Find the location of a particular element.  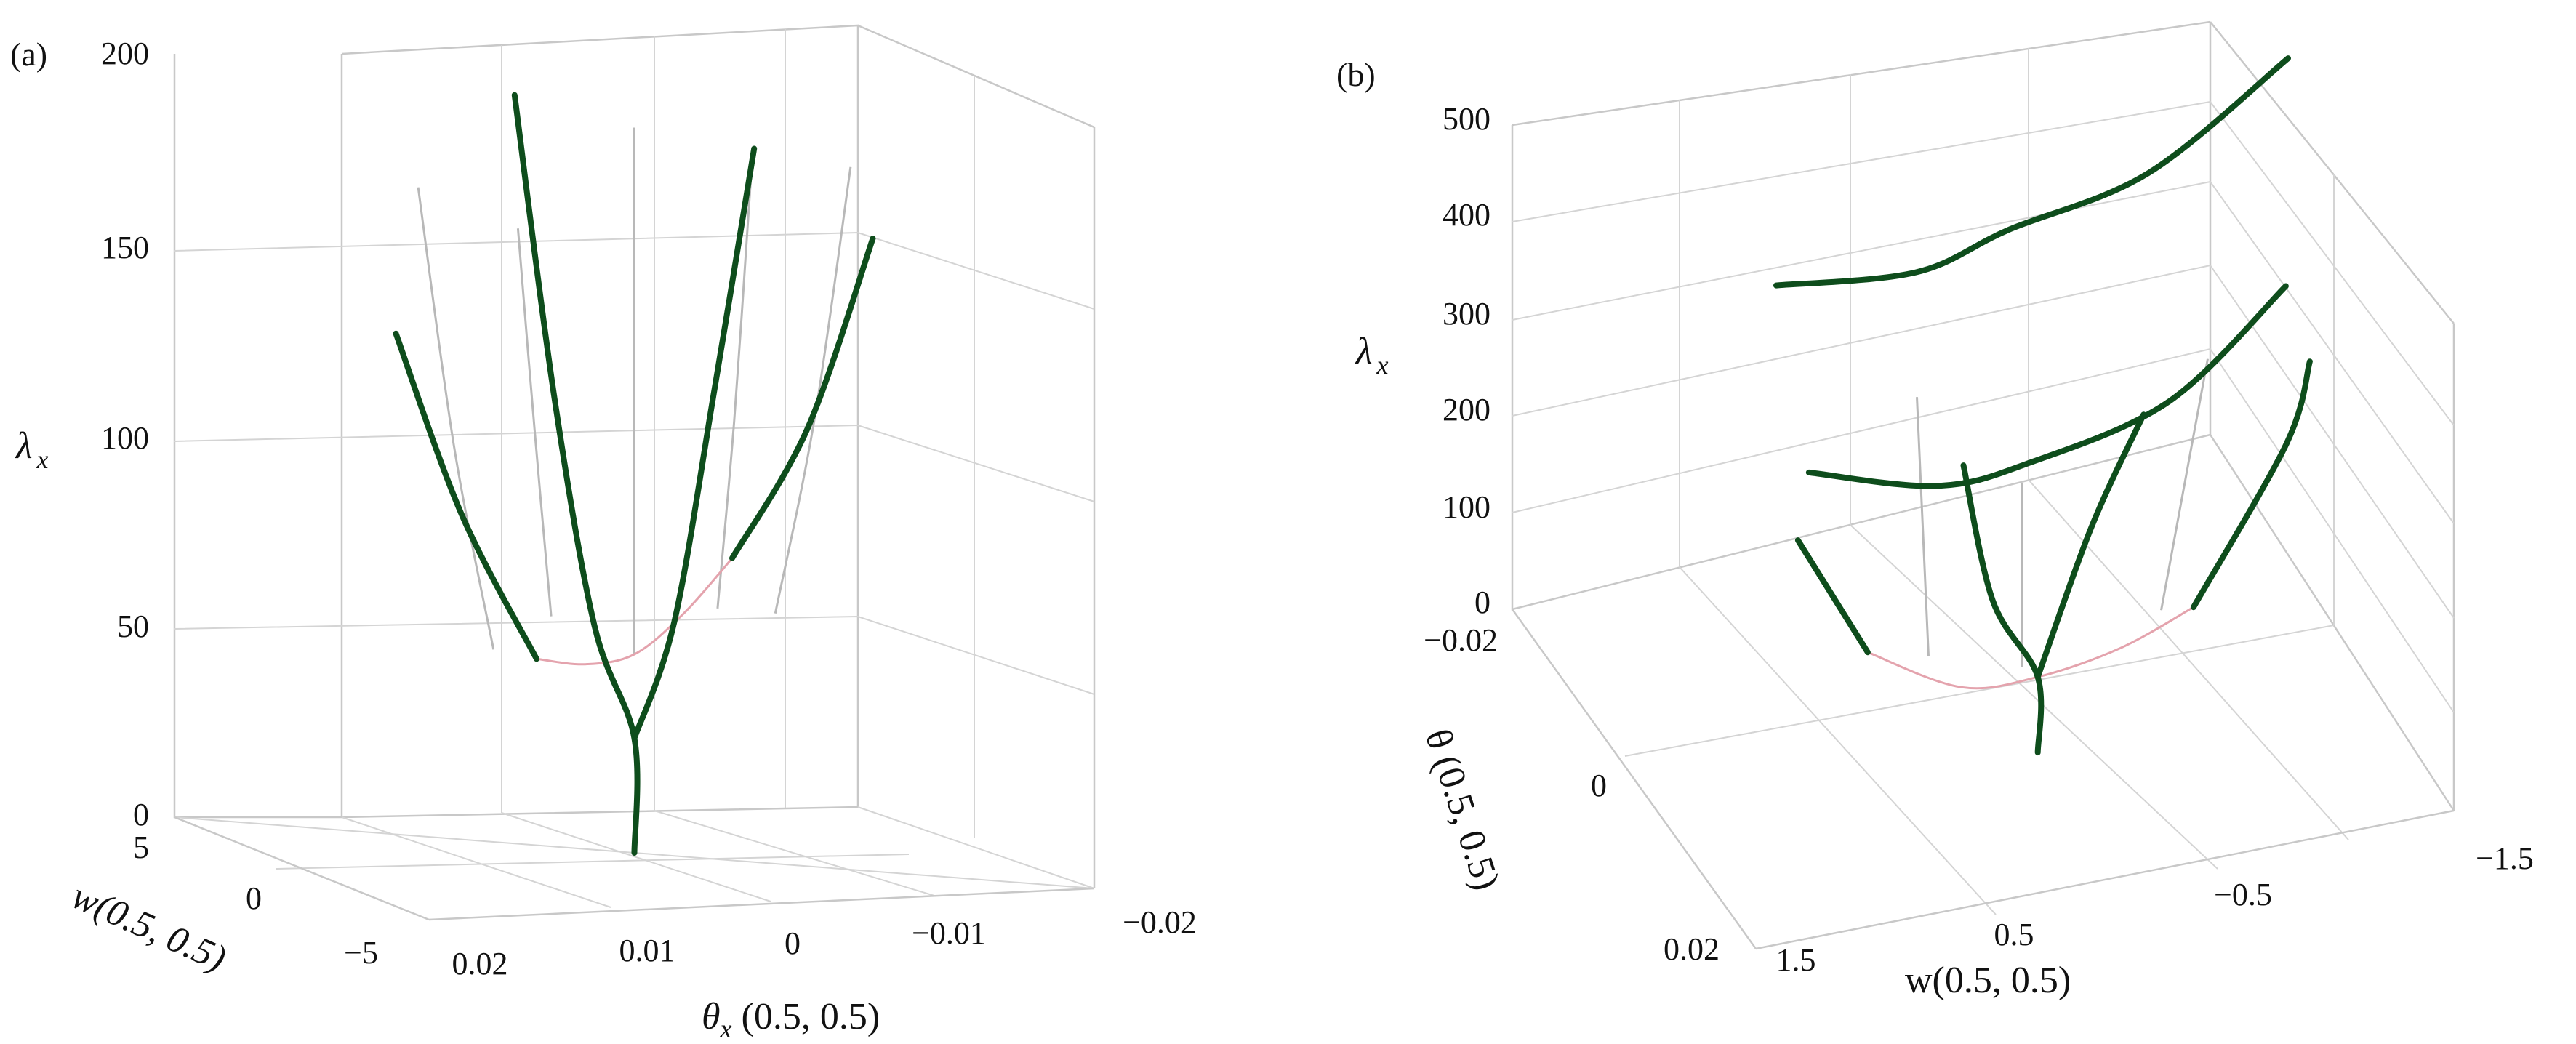

panel-b-series is located at coordinates (2043, 406).